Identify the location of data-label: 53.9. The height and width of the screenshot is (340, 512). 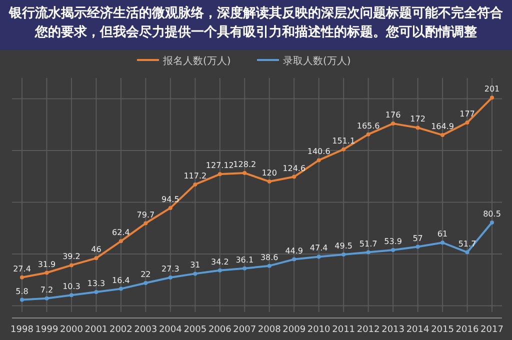
(393, 241).